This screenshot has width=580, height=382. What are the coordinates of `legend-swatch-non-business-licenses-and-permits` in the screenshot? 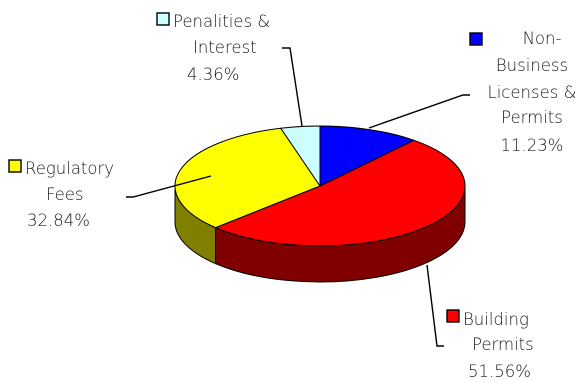 It's located at (476, 39).